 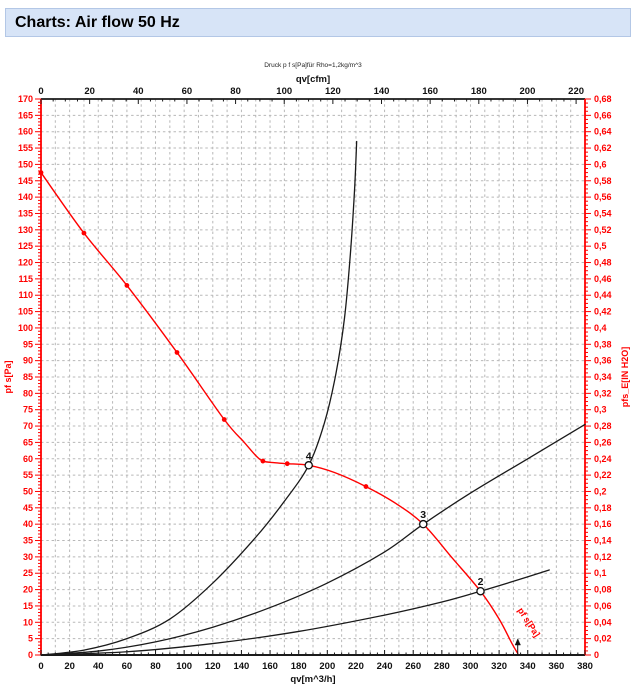 I want to click on svg-text: 5, so click(x=30, y=639).